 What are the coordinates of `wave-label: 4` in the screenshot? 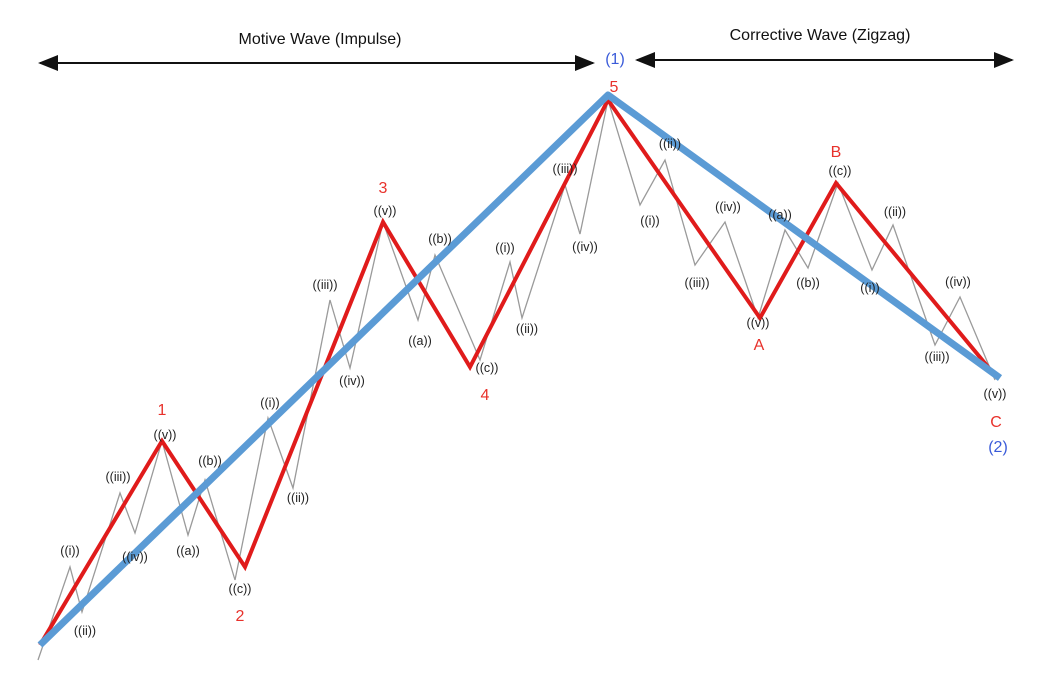 It's located at (485, 395).